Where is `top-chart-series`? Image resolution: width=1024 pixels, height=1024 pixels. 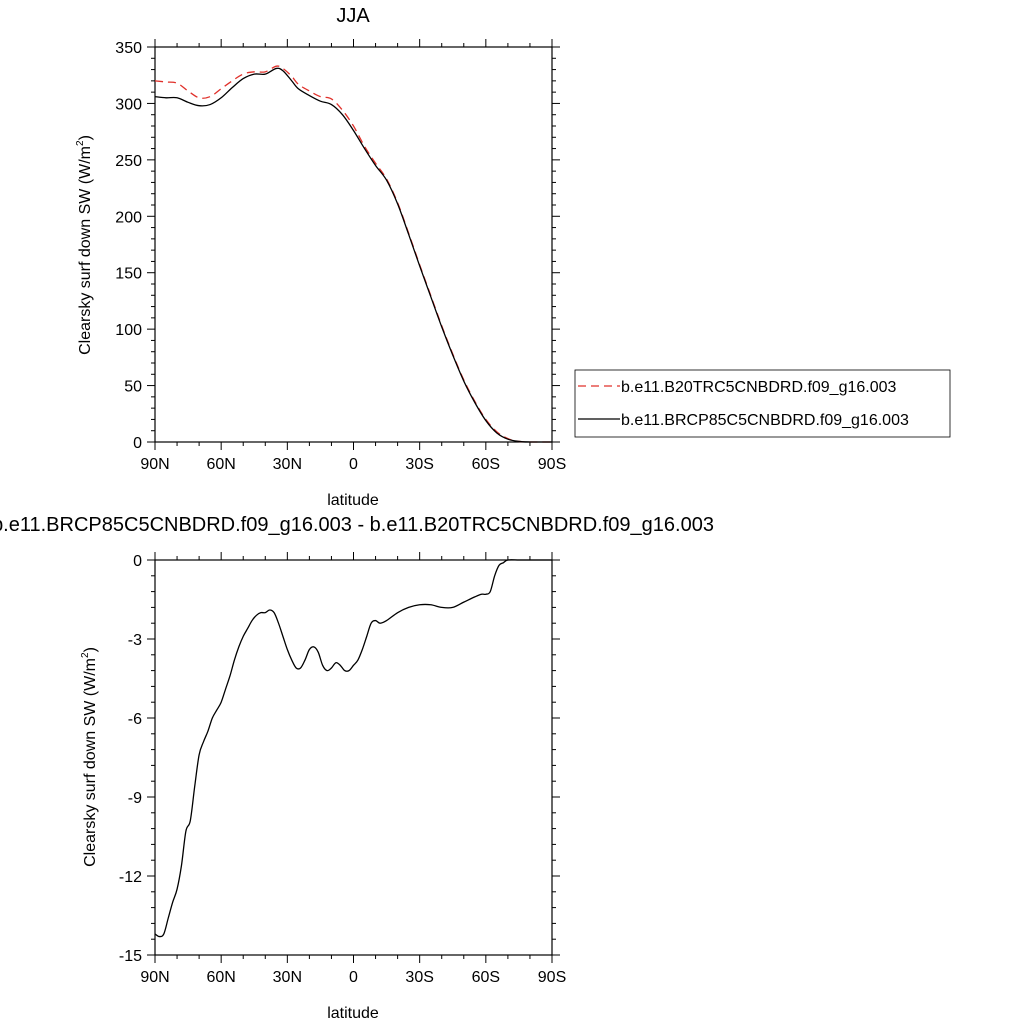 top-chart-series is located at coordinates (353, 254).